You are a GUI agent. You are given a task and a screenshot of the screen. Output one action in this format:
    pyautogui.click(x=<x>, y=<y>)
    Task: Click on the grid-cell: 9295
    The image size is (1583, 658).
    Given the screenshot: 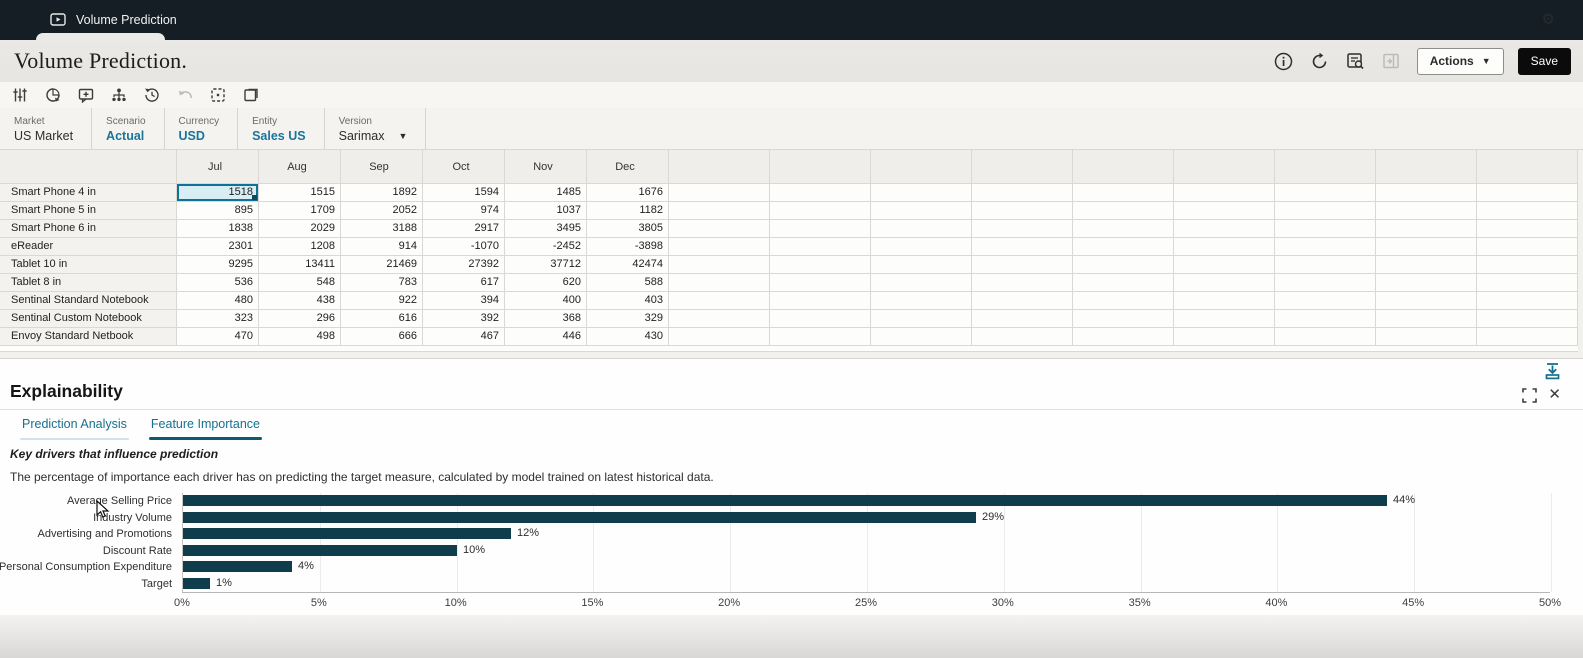 What is the action you would take?
    pyautogui.click(x=218, y=265)
    